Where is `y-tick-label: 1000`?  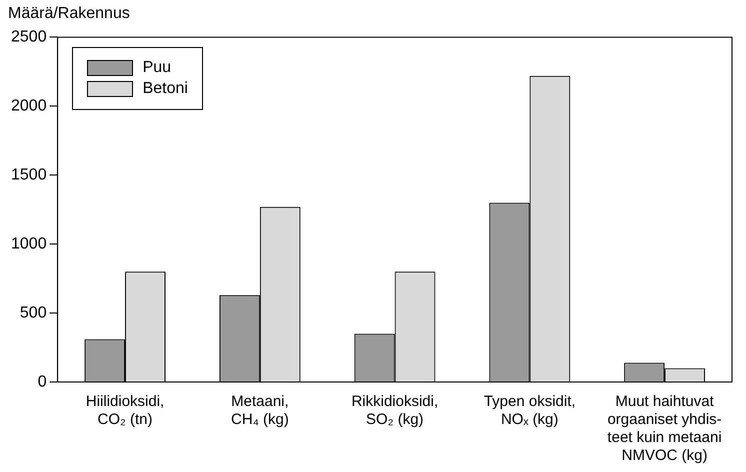 y-tick-label: 1000 is located at coordinates (29, 243).